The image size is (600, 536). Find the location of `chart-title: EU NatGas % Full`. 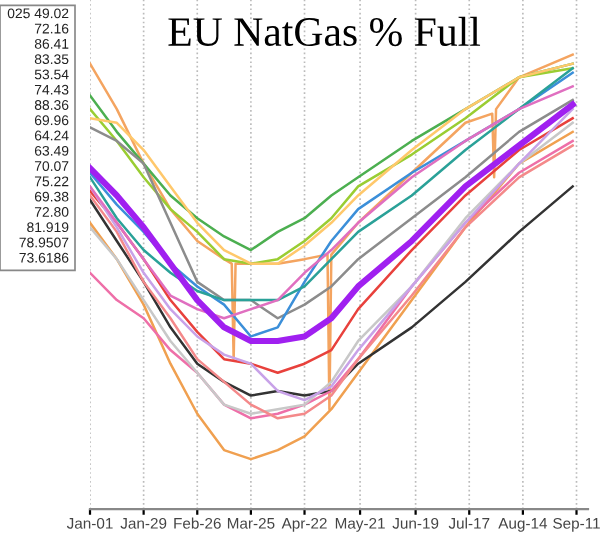

chart-title: EU NatGas % Full is located at coordinates (324, 31).